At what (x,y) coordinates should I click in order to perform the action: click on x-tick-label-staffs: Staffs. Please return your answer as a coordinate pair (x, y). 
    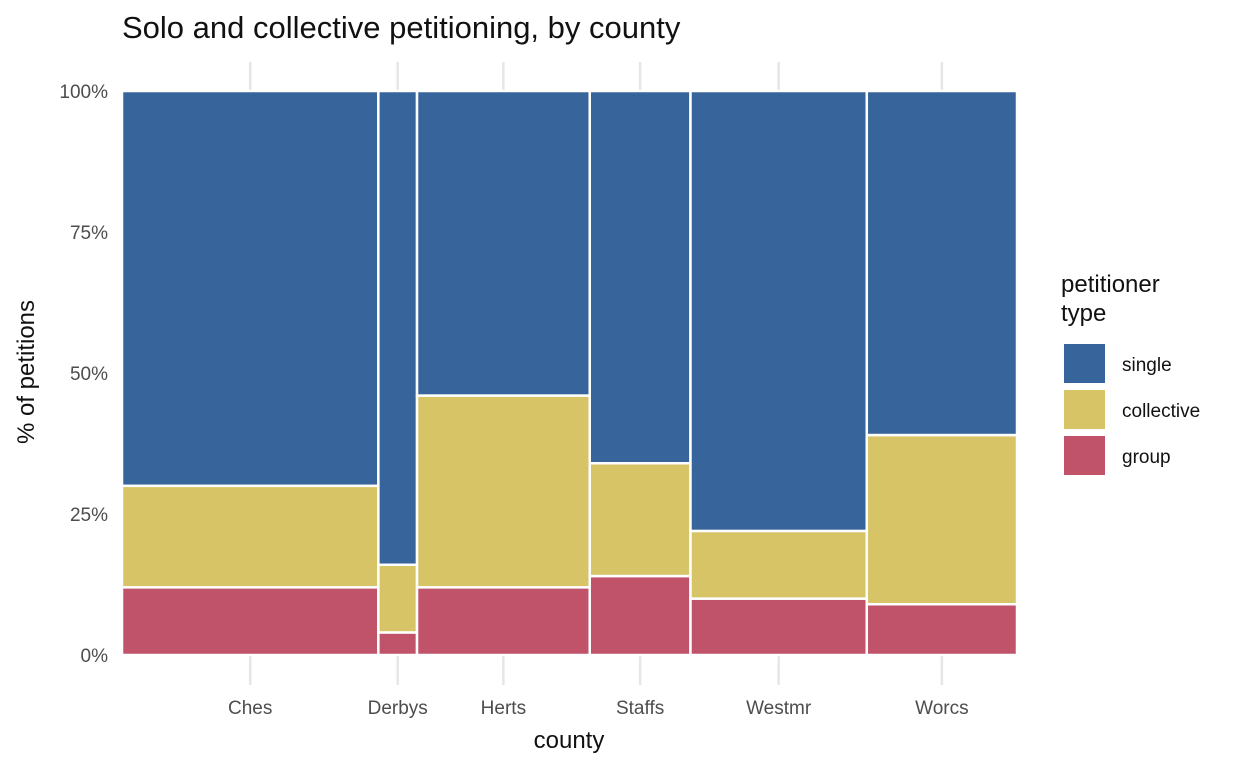
    Looking at the image, I should click on (640, 708).